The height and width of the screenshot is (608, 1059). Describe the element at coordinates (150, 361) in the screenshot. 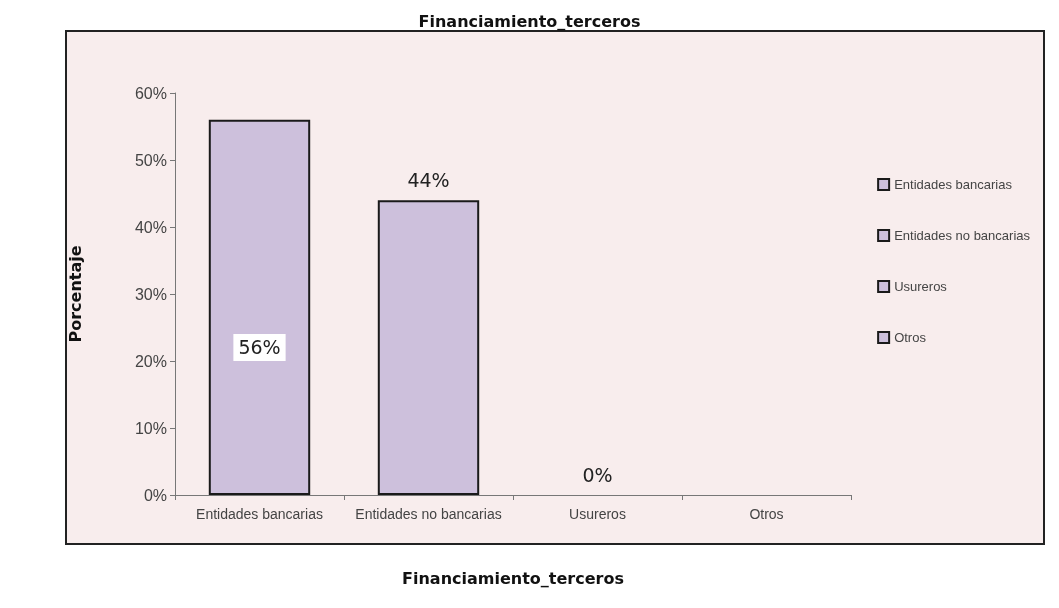

I see `y-tick-label: 20%` at that location.